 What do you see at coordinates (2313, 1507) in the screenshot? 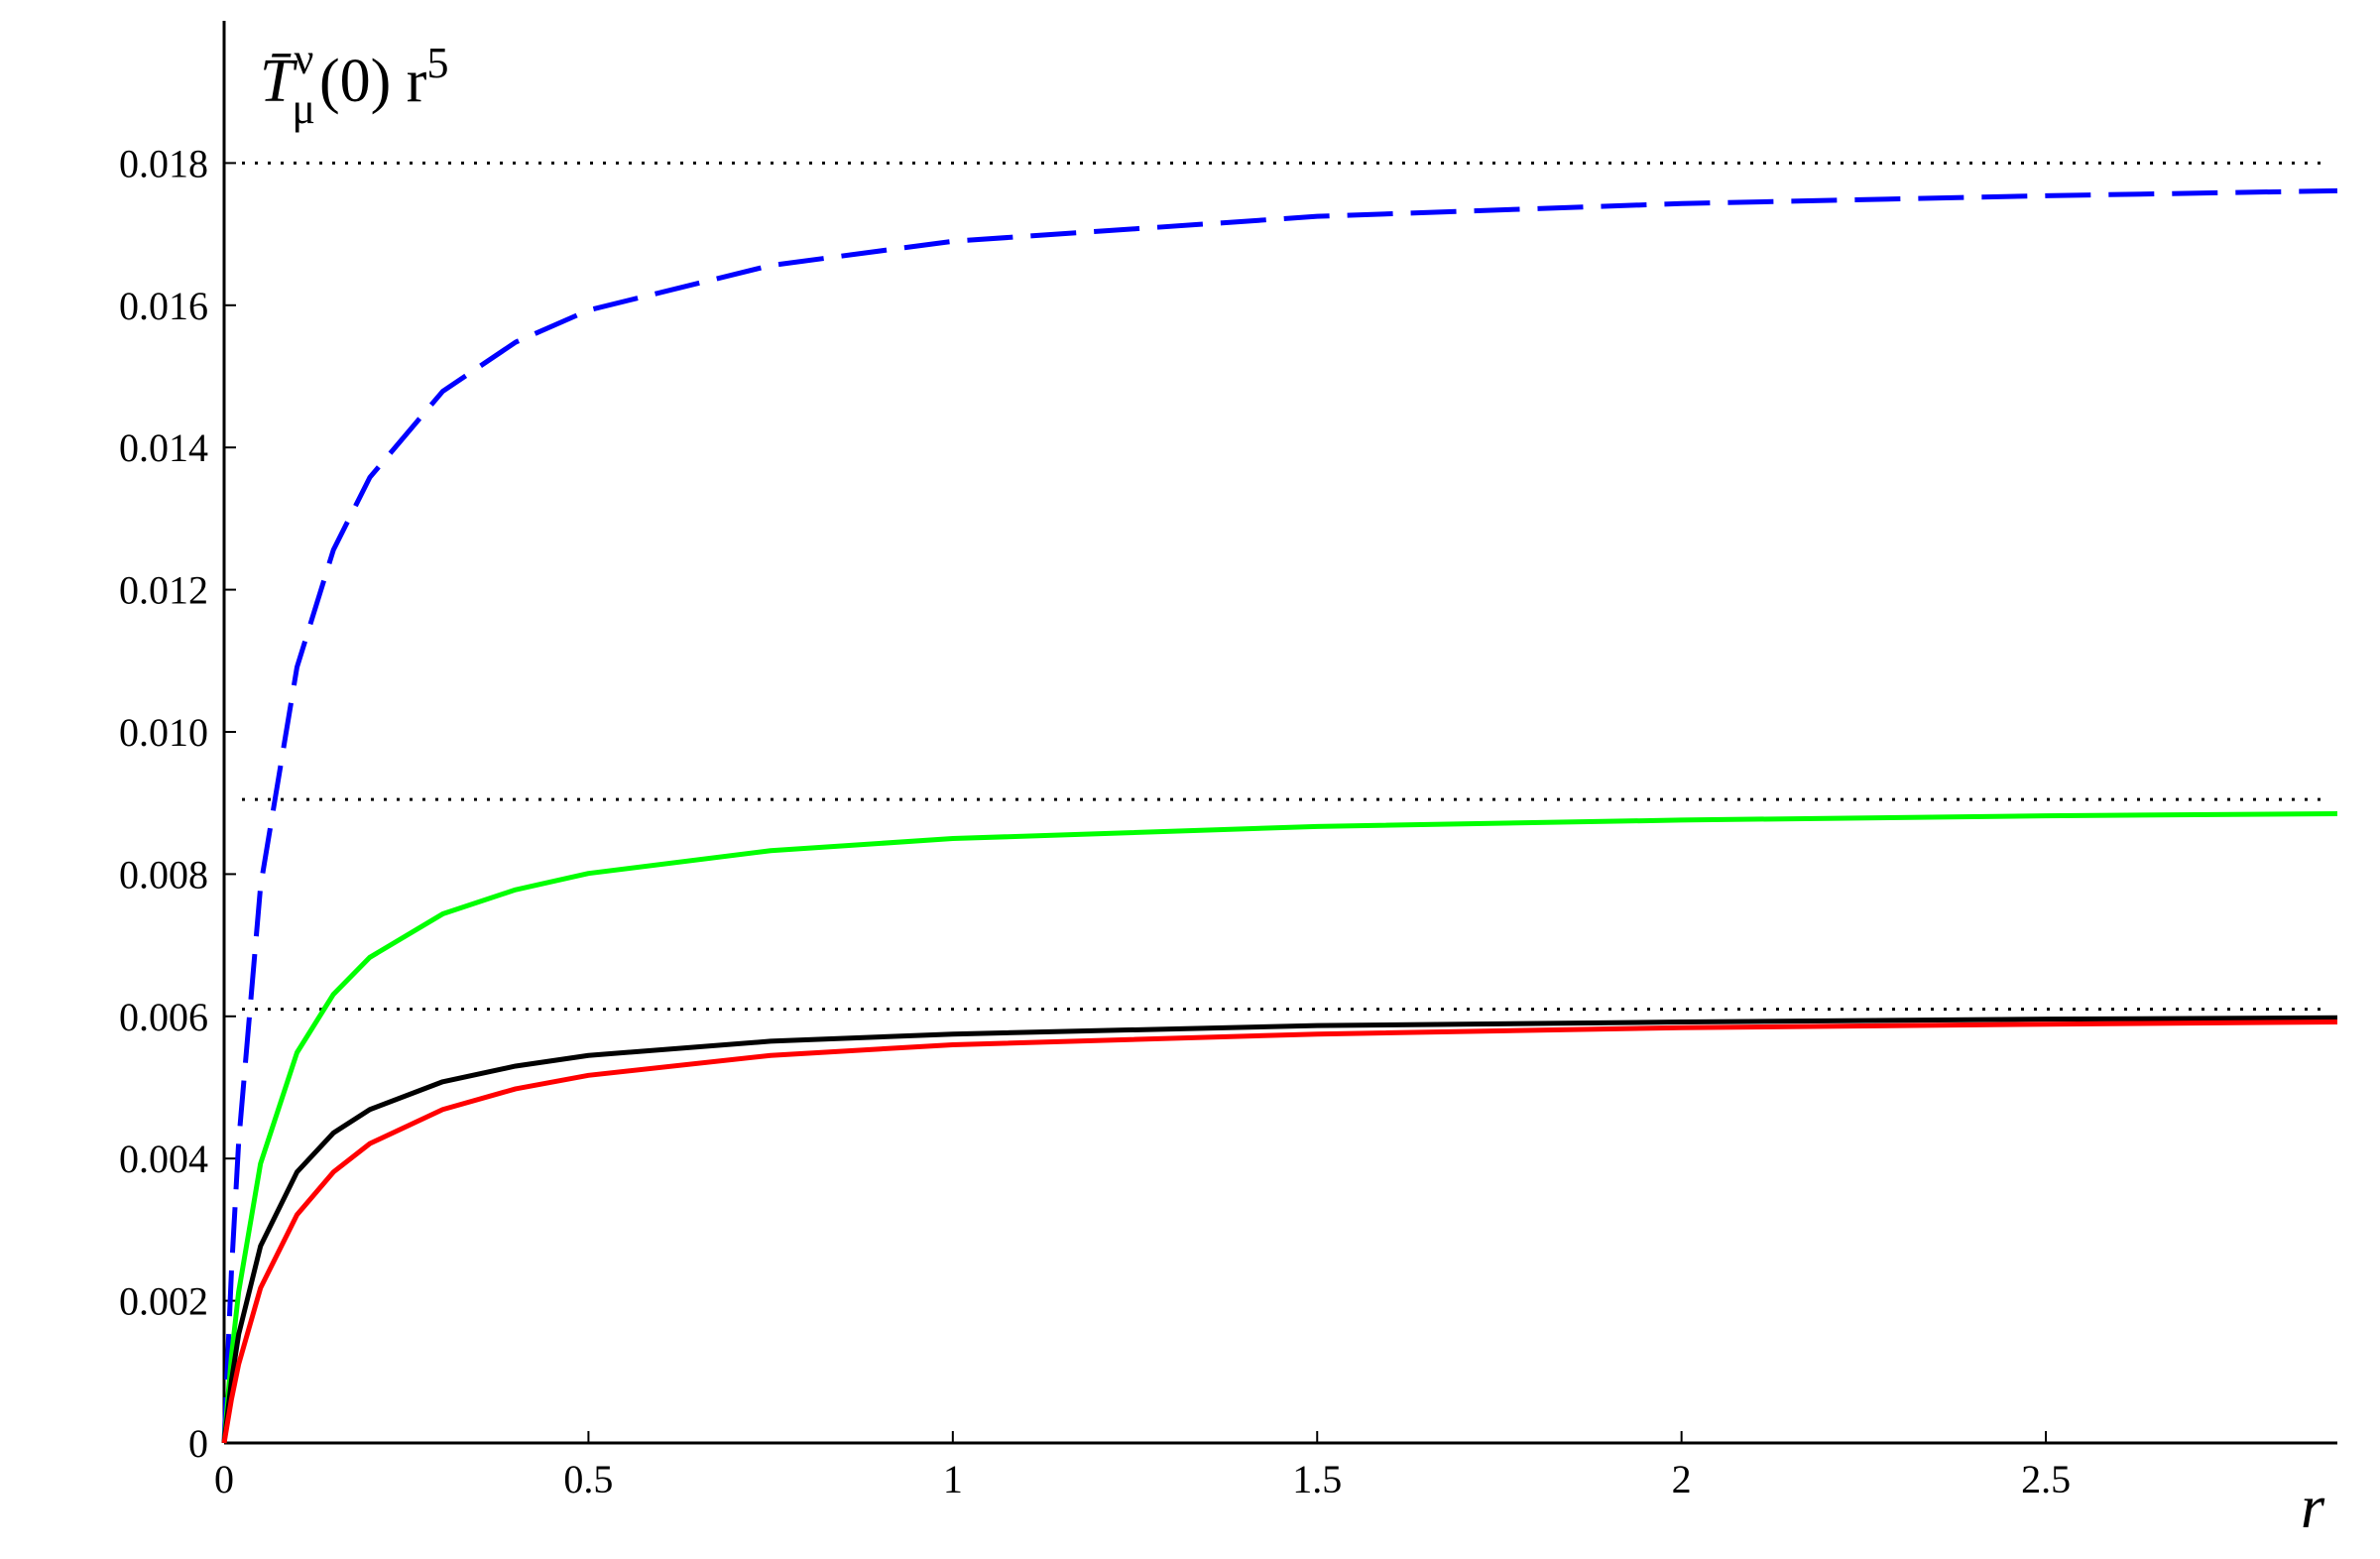
I see `x-axis-label: r` at bounding box center [2313, 1507].